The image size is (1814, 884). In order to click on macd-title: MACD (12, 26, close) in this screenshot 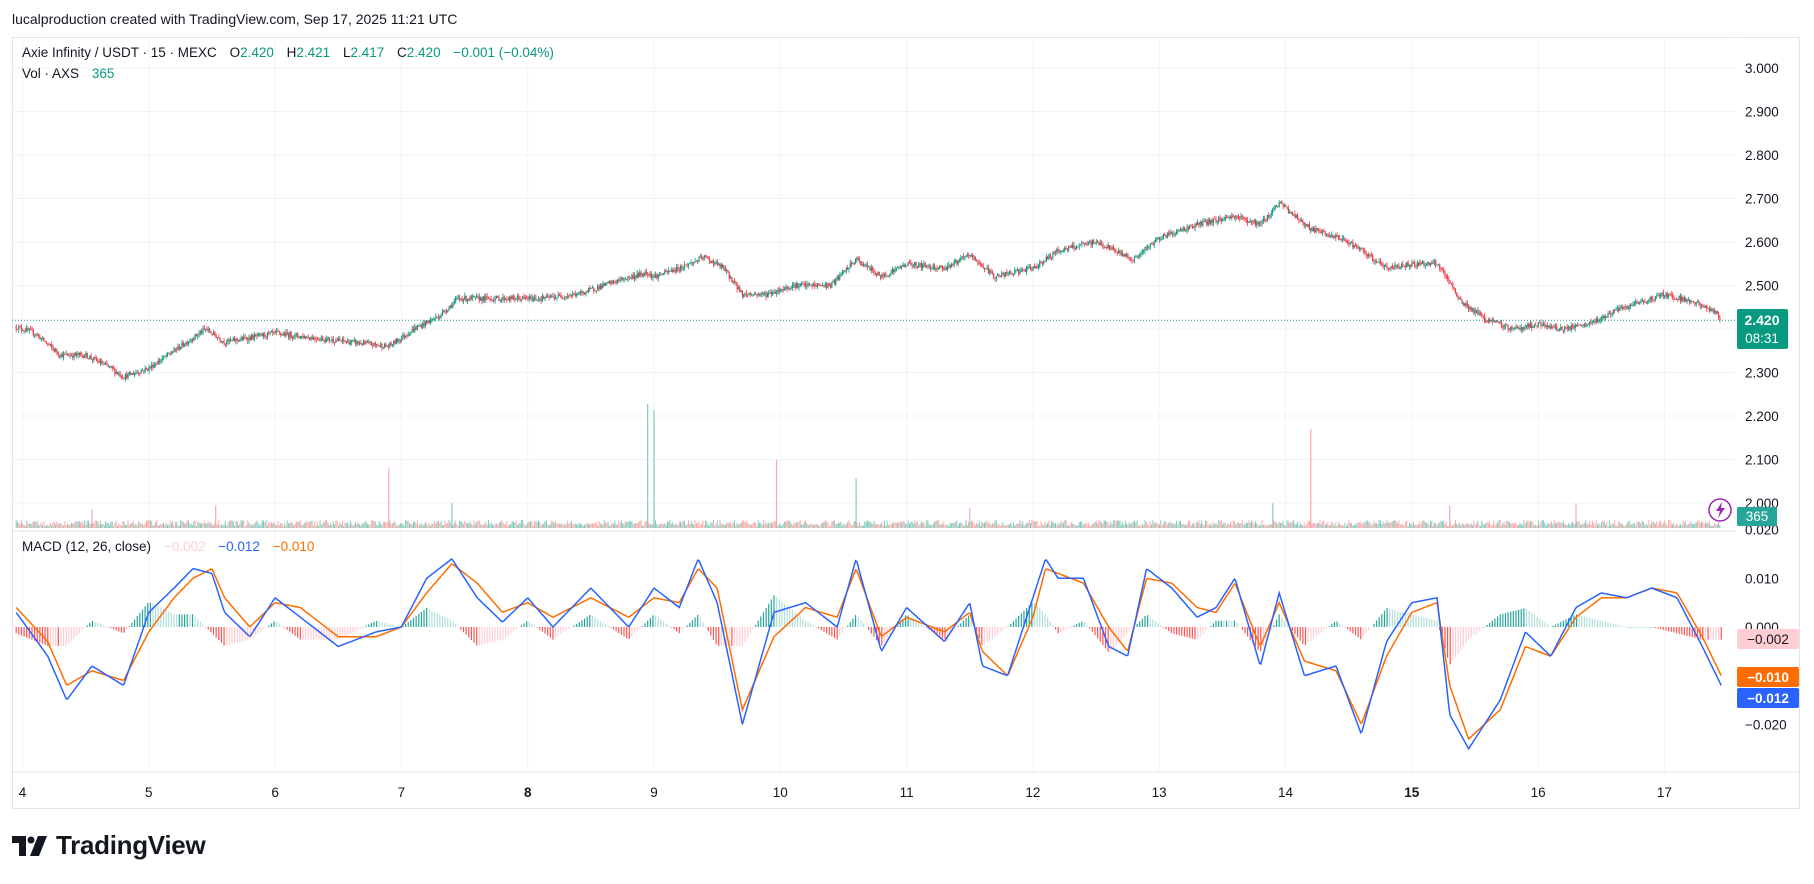, I will do `click(87, 546)`.